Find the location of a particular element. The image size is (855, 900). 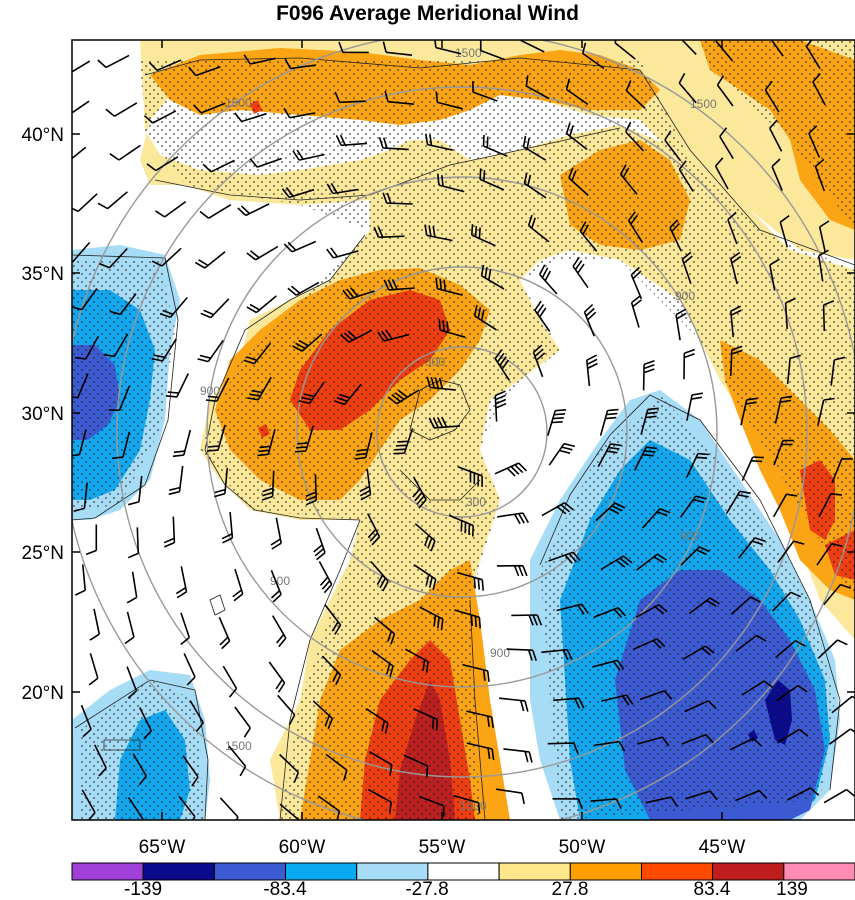

colorbar is located at coordinates (463, 871).